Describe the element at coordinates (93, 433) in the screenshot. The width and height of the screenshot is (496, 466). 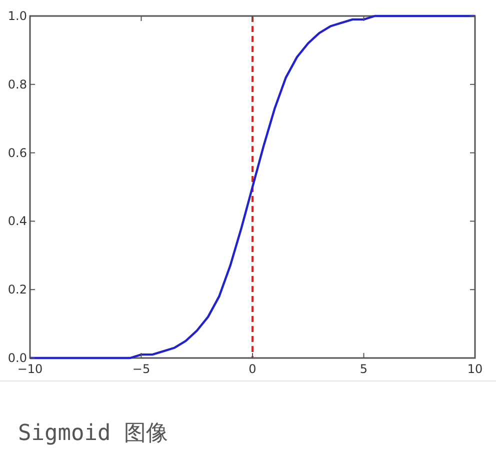
I see `text: Sigmoid 图像` at that location.